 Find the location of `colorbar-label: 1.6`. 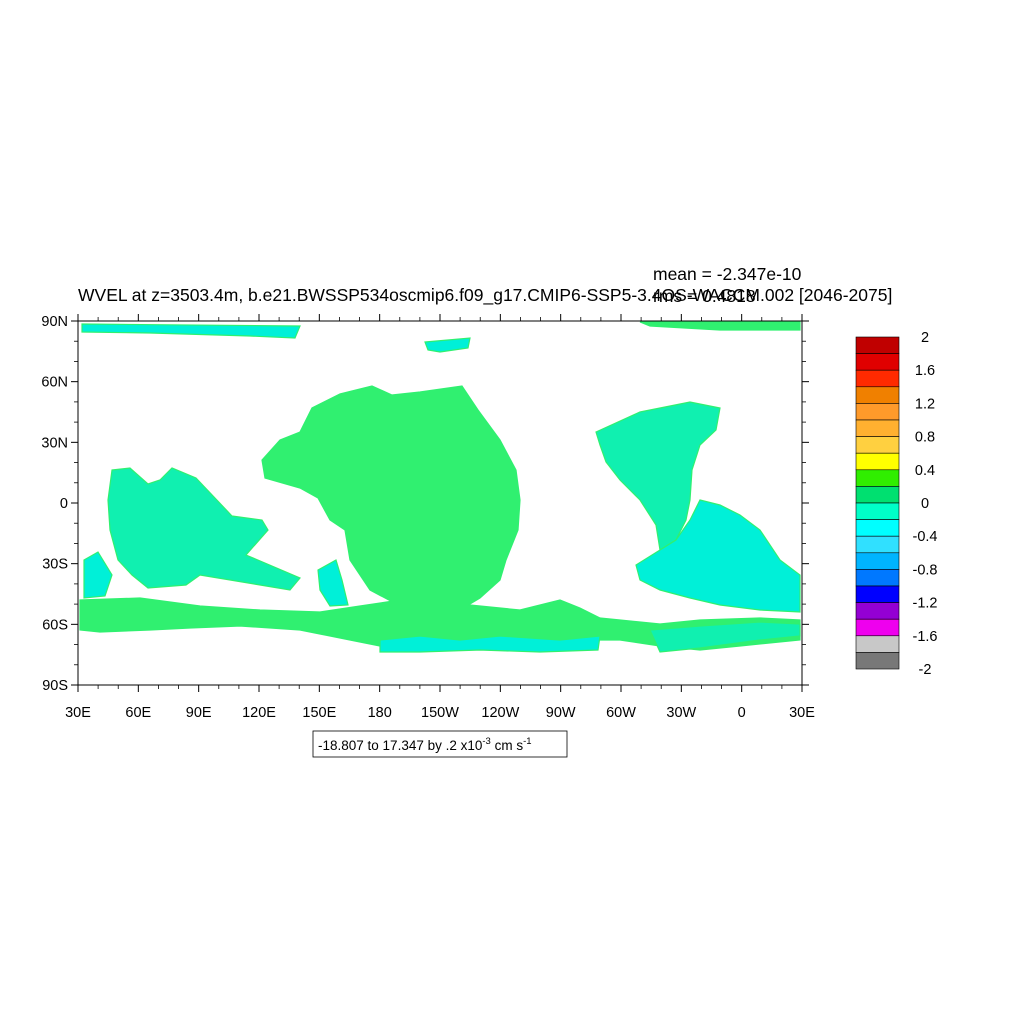

colorbar-label: 1.6 is located at coordinates (925, 371).